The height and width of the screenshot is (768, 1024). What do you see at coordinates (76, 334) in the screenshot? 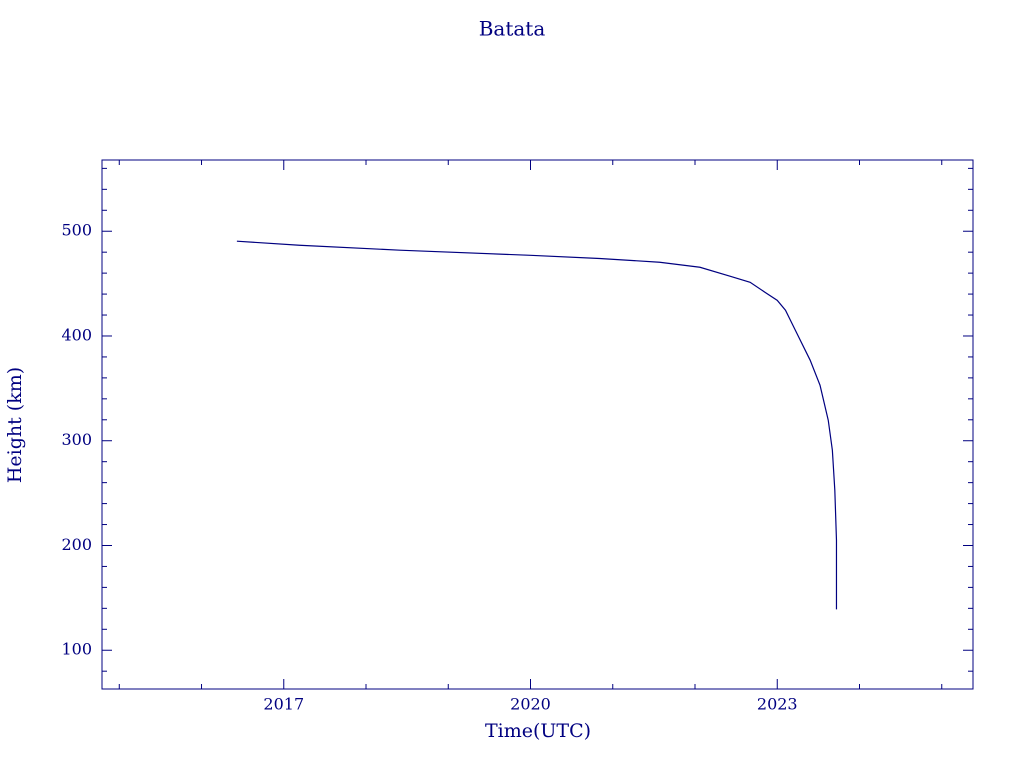
I see `y-tick-label: 400` at bounding box center [76, 334].